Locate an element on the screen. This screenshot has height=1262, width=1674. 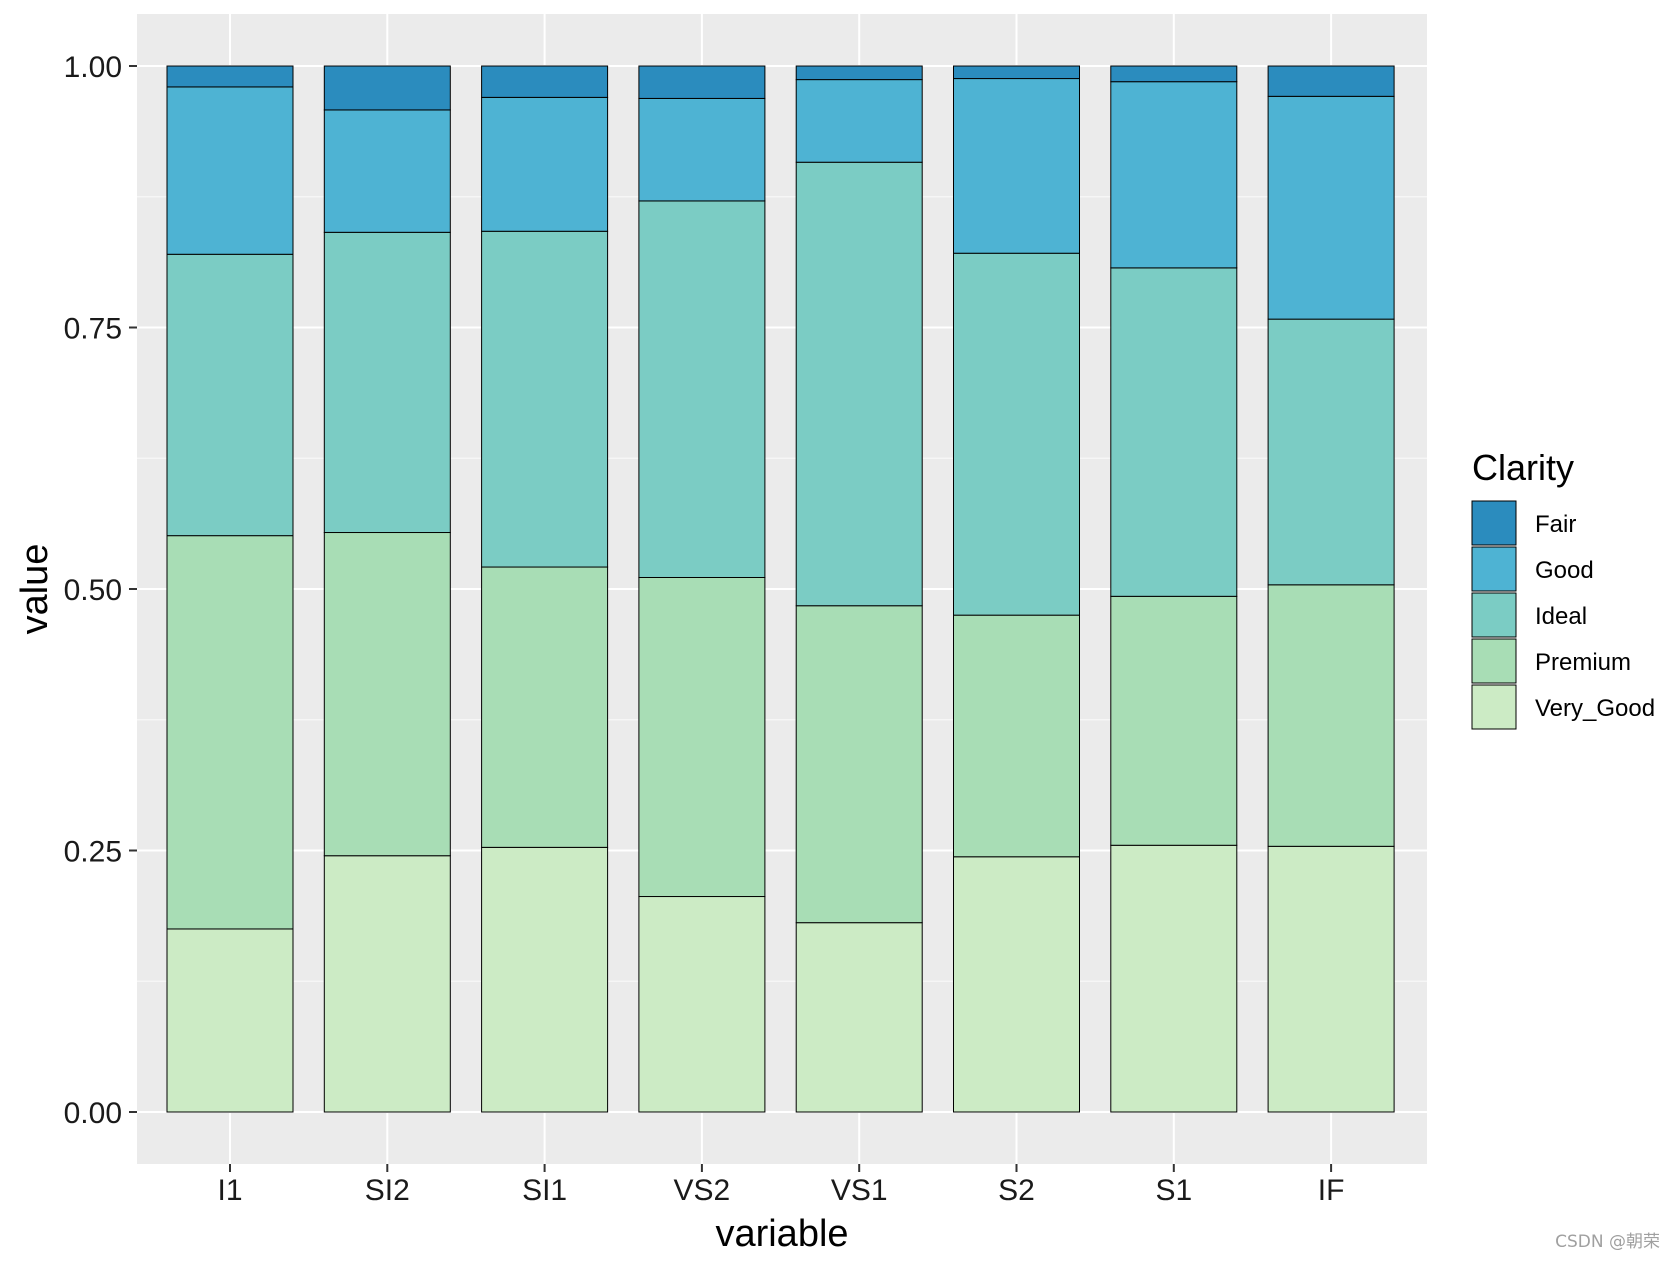
x-tick-label: SI1 is located at coordinates (544, 1190).